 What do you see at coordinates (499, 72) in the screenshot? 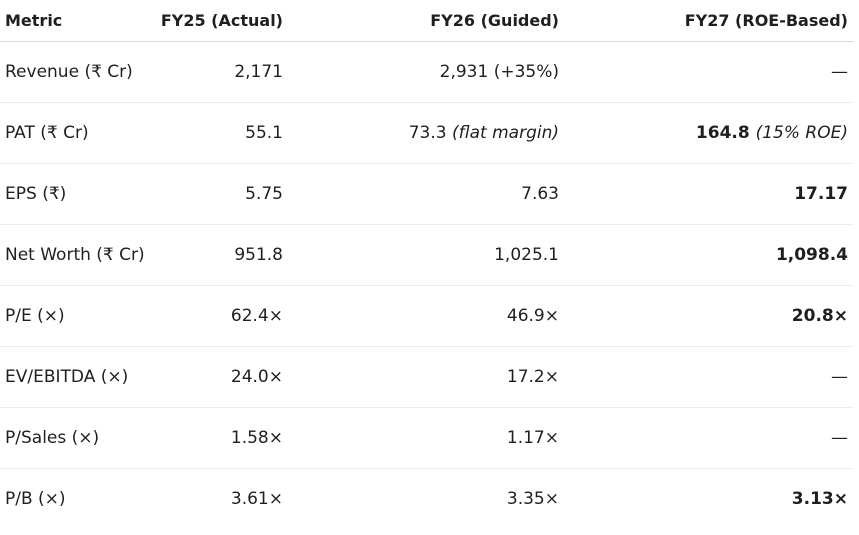
I see `fy26-value: 2,931 (+35%)` at bounding box center [499, 72].